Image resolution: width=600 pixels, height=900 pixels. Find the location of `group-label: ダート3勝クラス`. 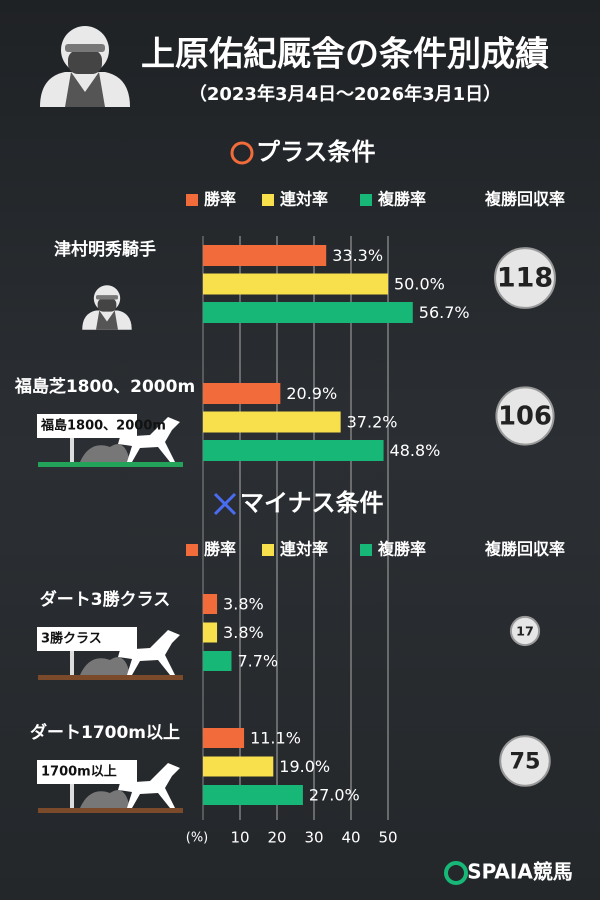

group-label: ダート3勝クラス is located at coordinates (105, 599).